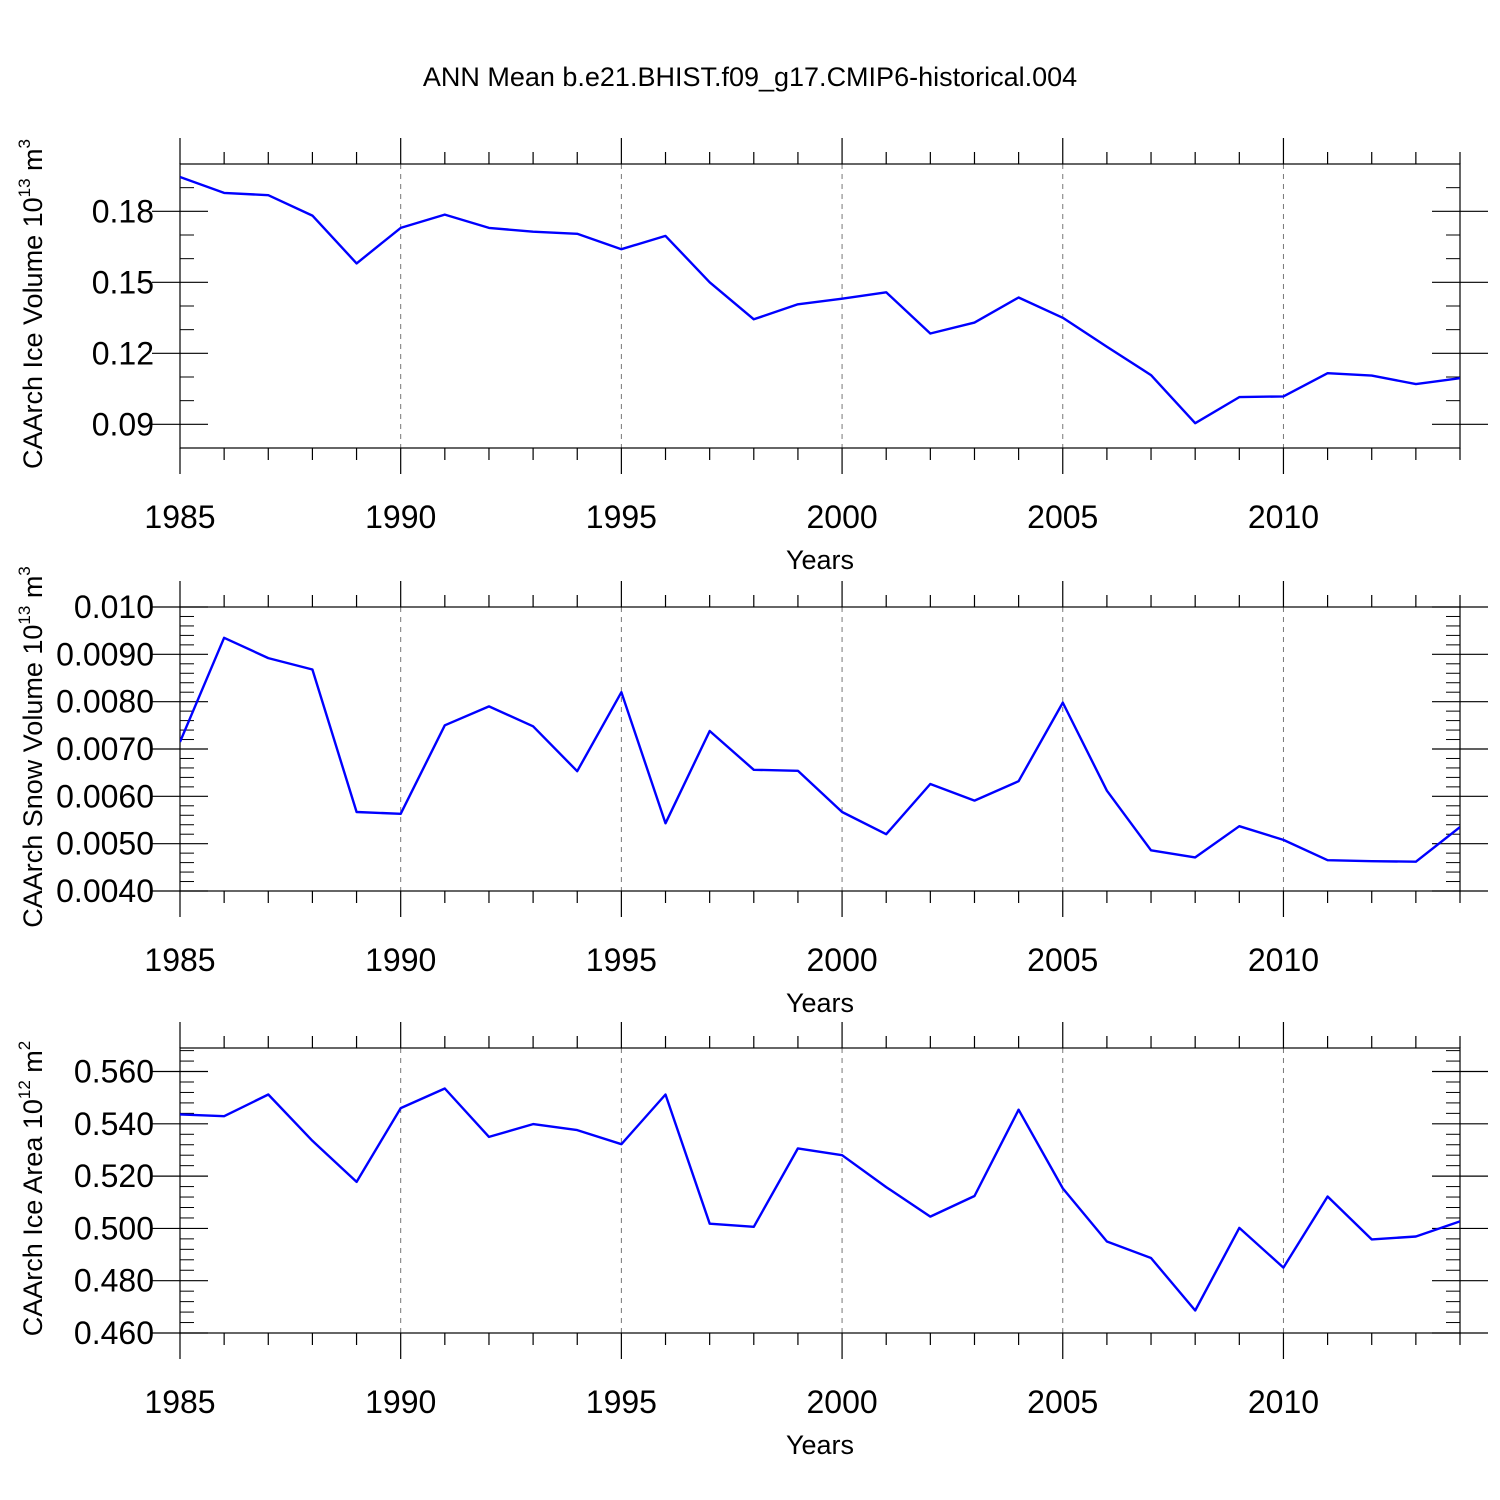 Image resolution: width=1500 pixels, height=1500 pixels. What do you see at coordinates (123, 353) in the screenshot?
I see `y-tick-label: 0.12` at bounding box center [123, 353].